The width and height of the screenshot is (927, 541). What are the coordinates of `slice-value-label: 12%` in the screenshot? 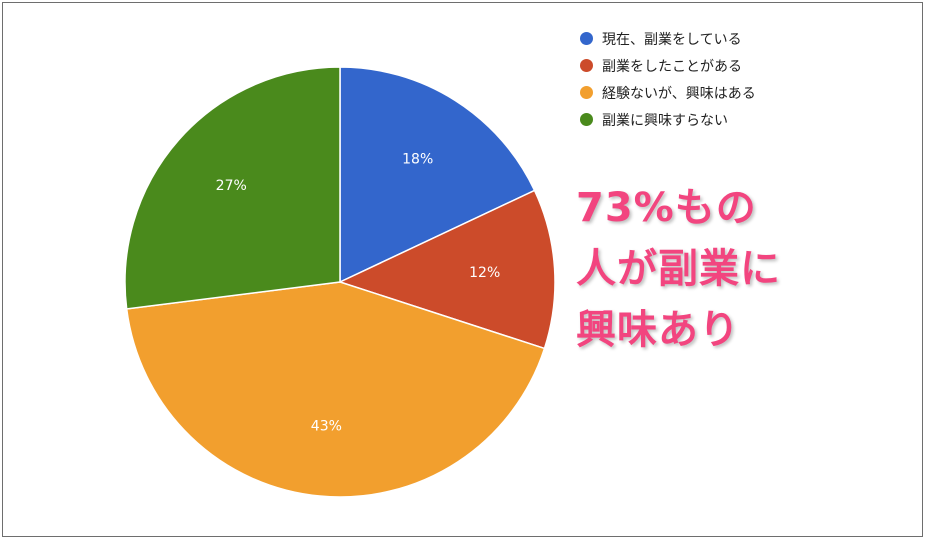 It's located at (484, 273).